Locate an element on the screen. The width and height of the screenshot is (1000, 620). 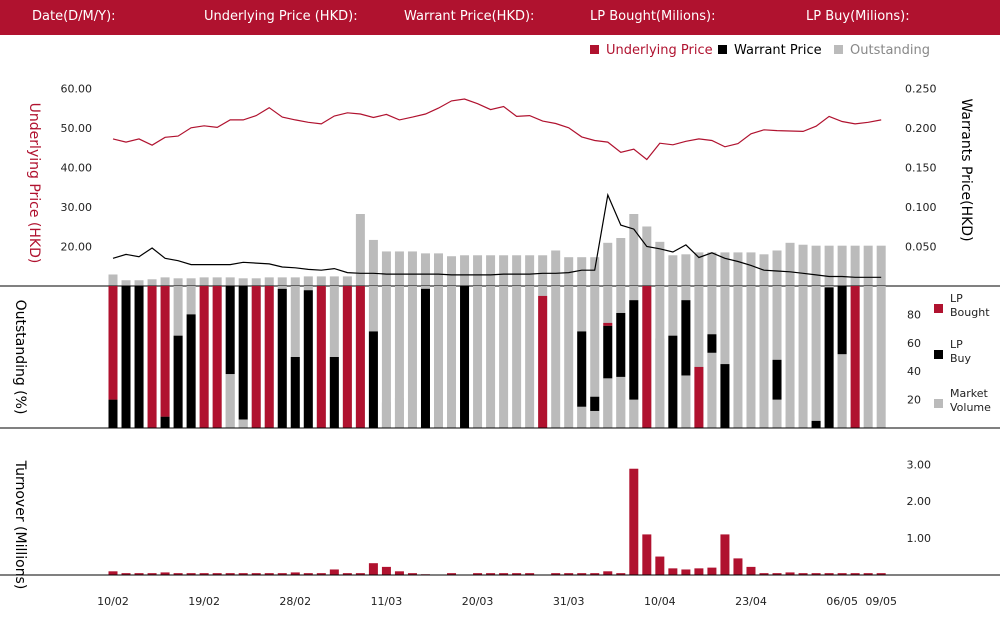
y-left-tick-label: 50.00 is located at coordinates (77, 128).